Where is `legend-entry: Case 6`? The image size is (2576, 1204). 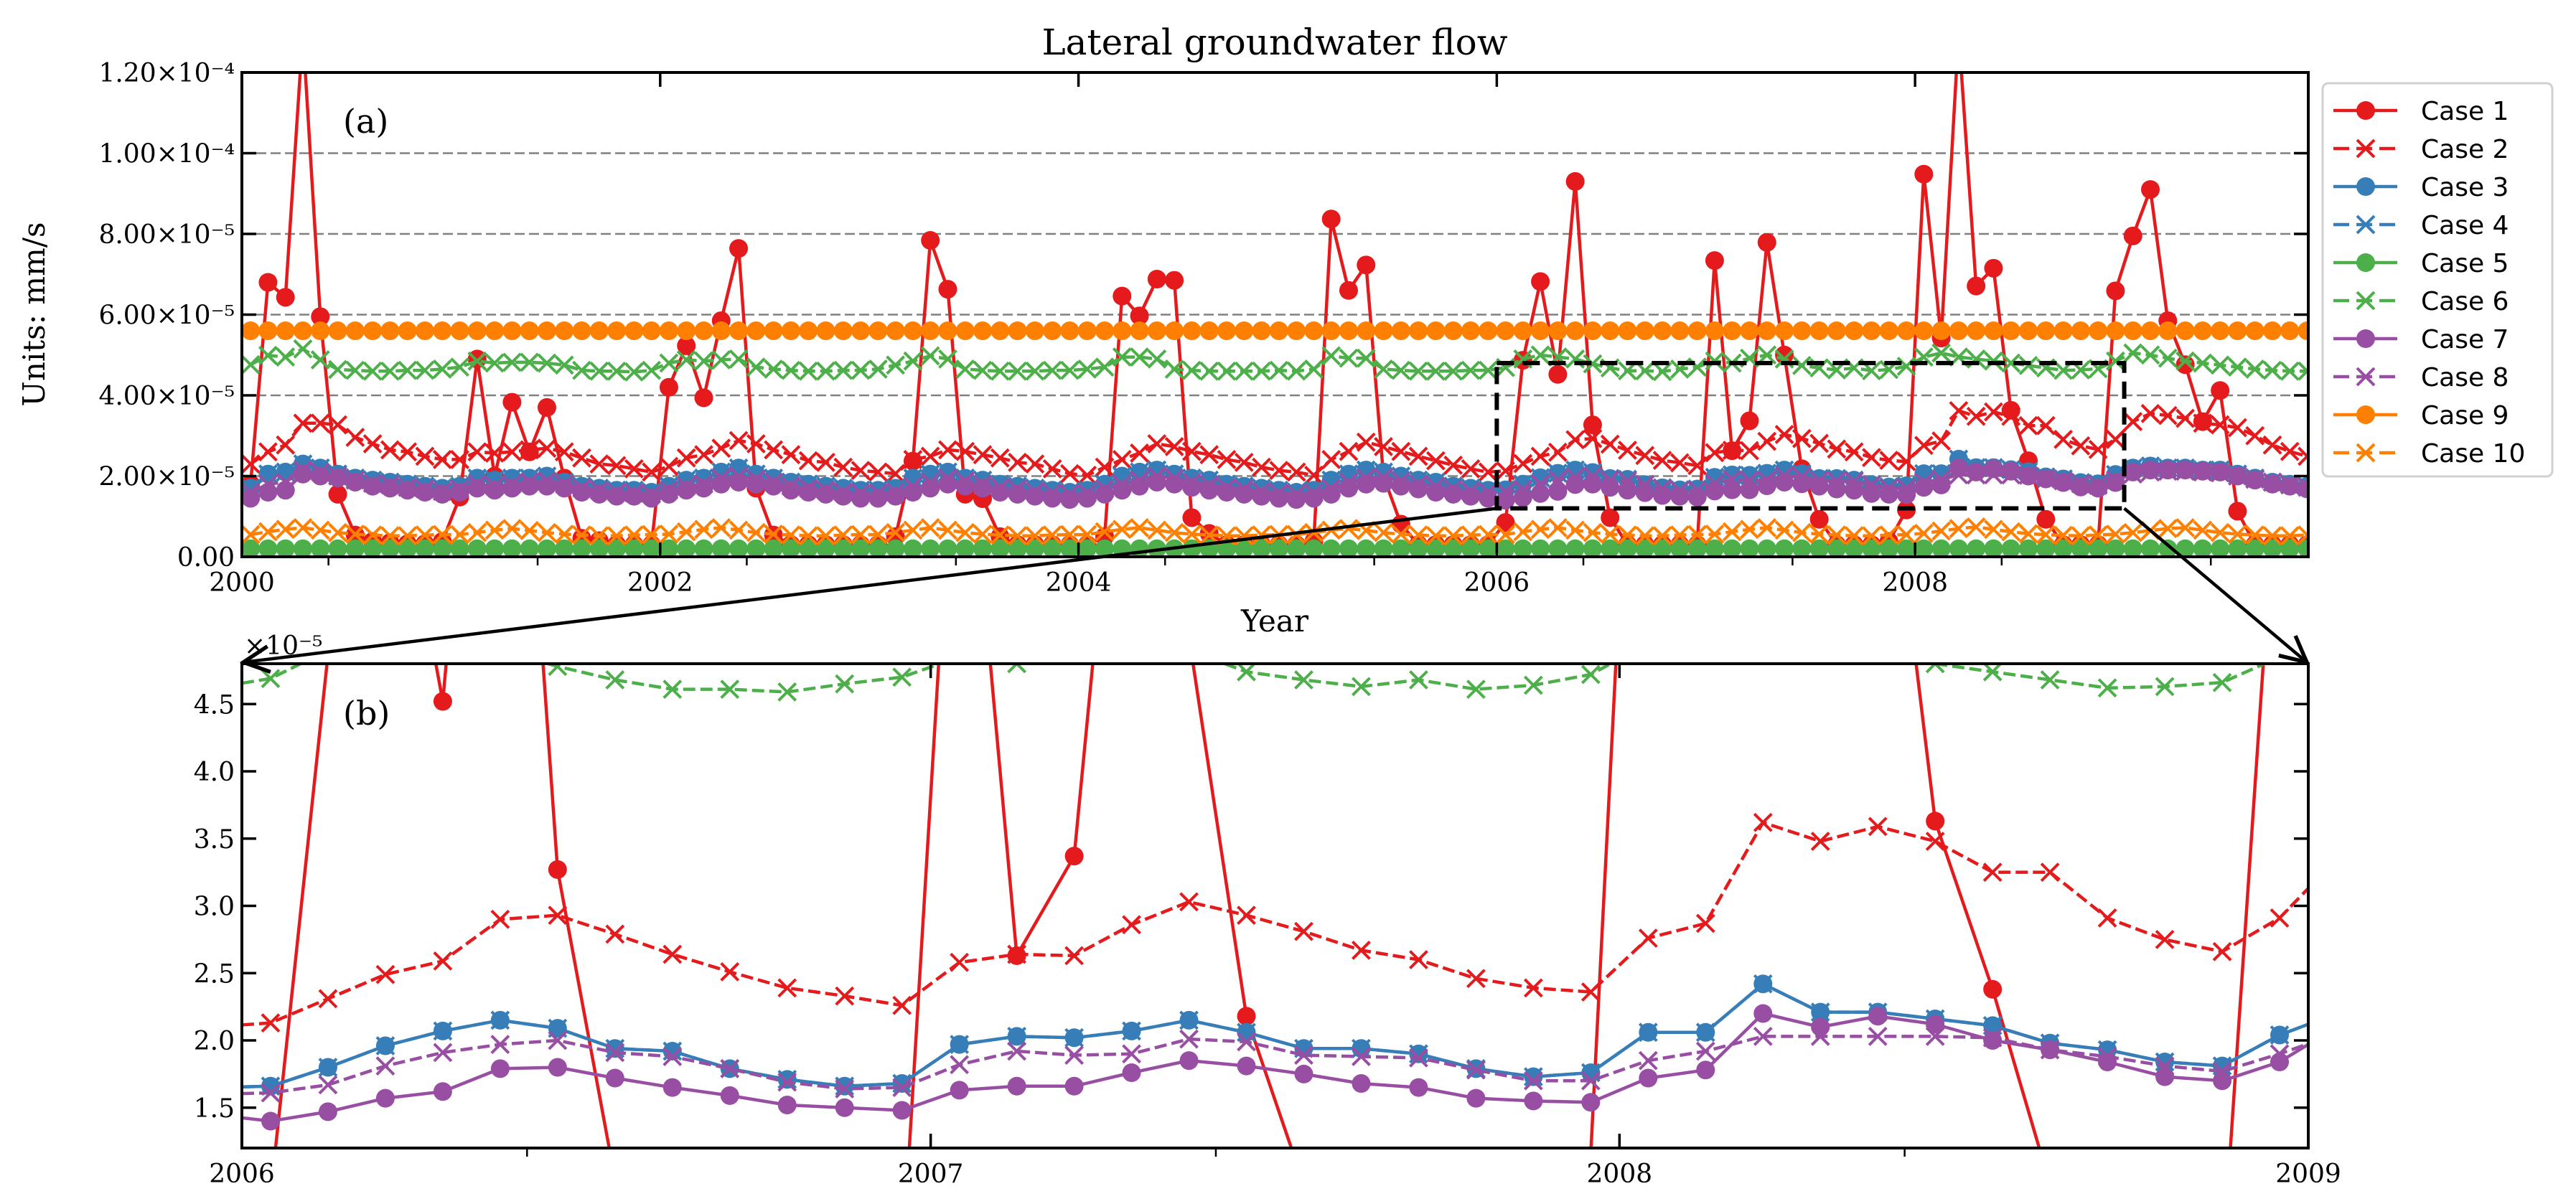
legend-entry: Case 6 is located at coordinates (2421, 301).